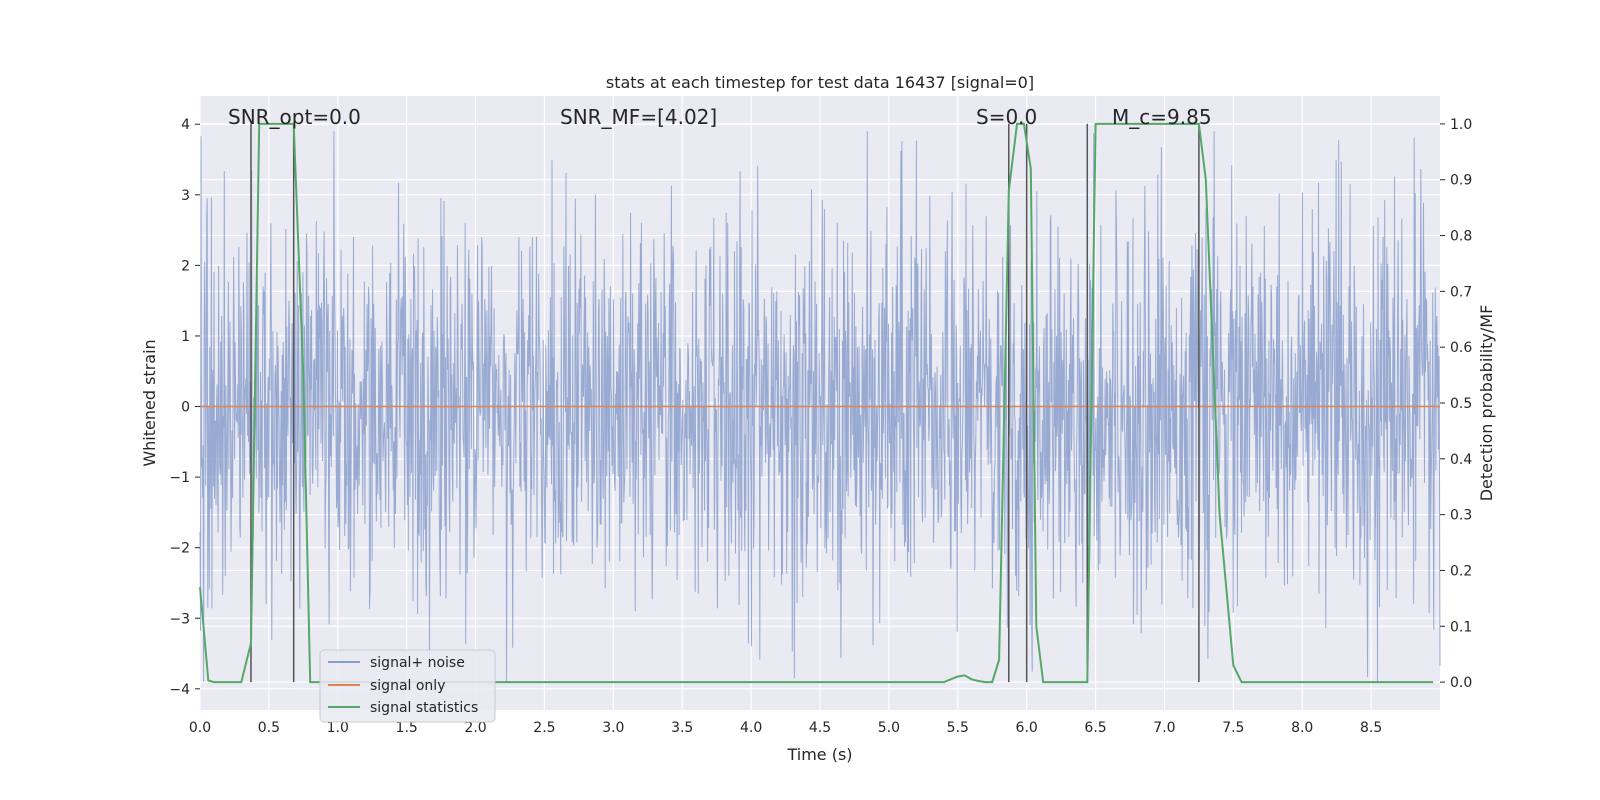  I want to click on legend-label-signal-noise: signal+ noise, so click(417, 663).